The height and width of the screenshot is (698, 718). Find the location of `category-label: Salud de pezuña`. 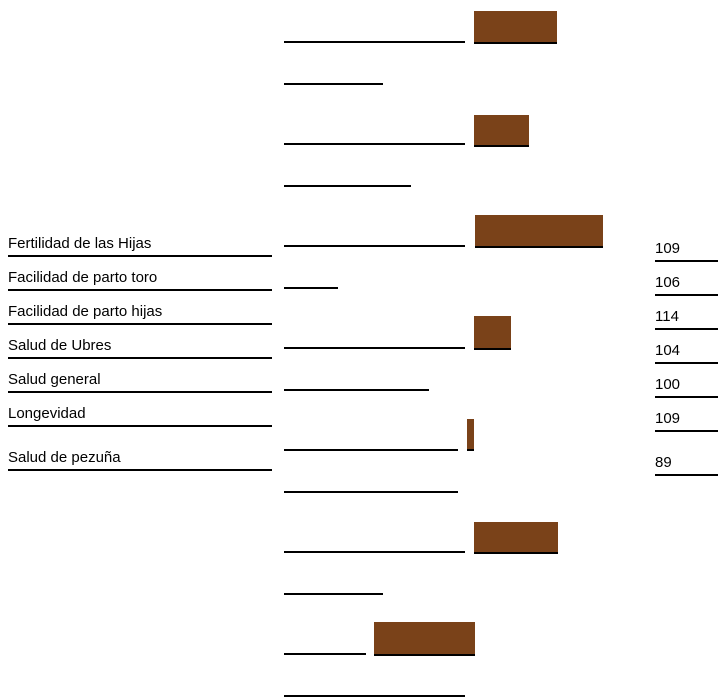

category-label: Salud de pezuña is located at coordinates (140, 460).